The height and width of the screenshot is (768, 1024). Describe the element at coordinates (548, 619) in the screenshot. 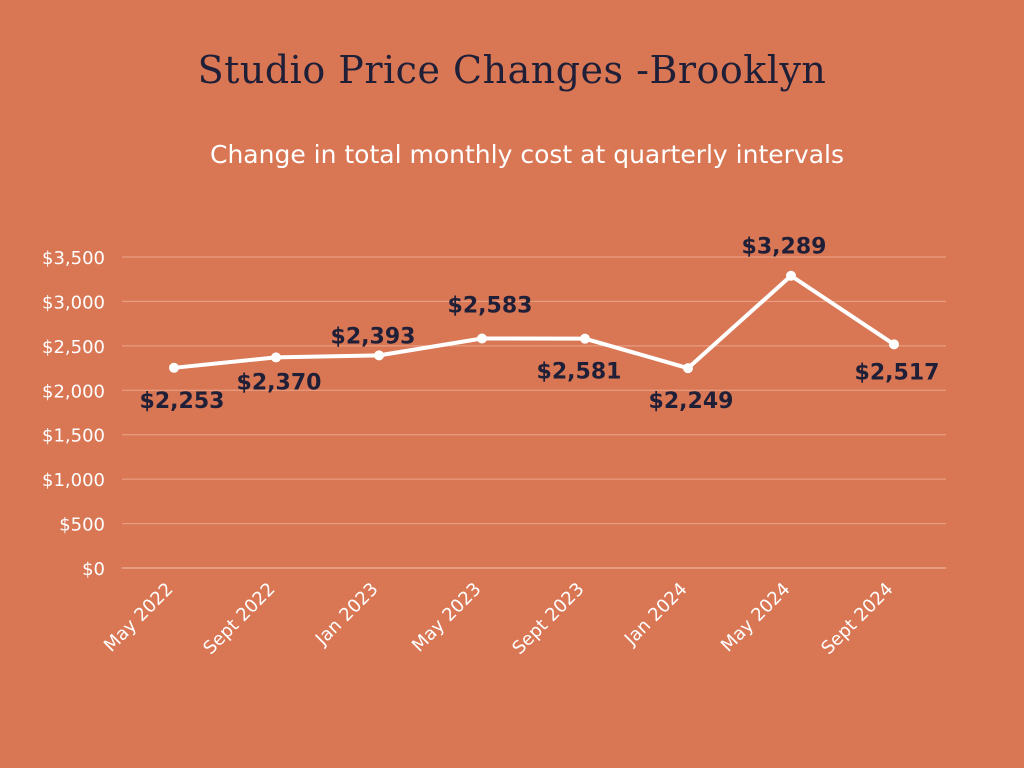

I see `x-tick-label: Sept 2023` at that location.